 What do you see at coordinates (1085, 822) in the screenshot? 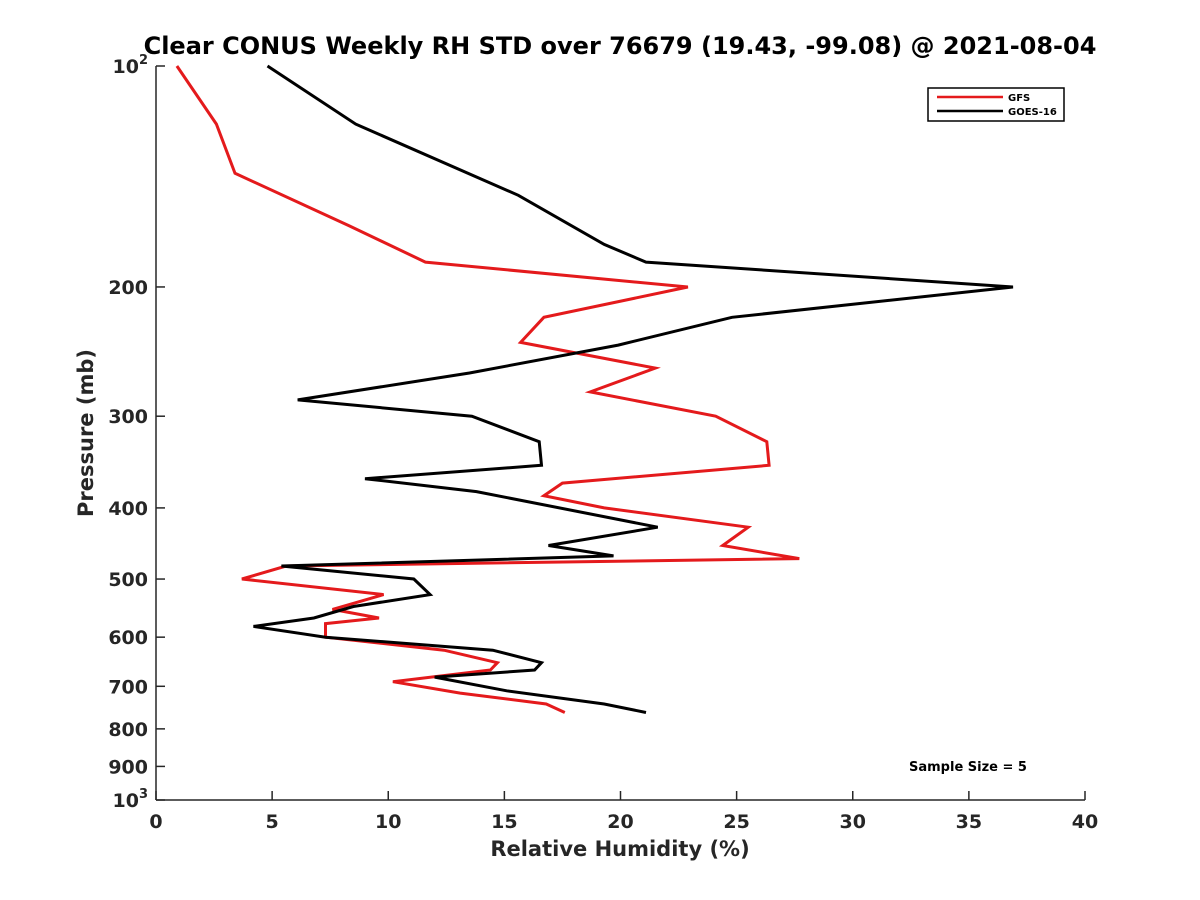
I see `x-tick-label: 40` at bounding box center [1085, 822].